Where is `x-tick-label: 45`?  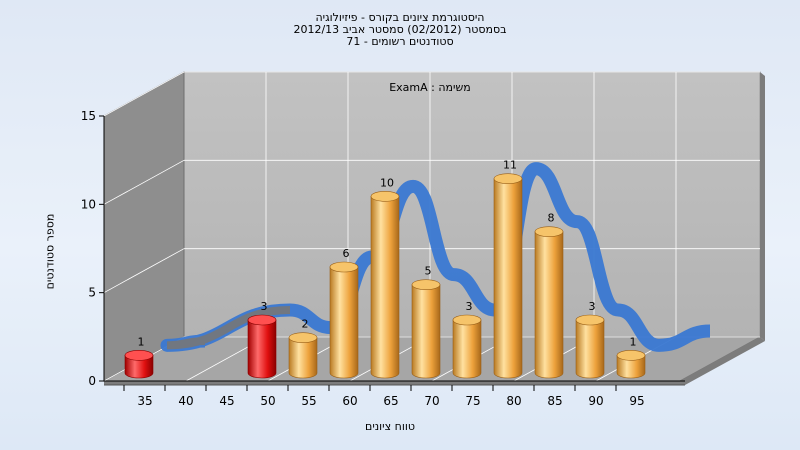
x-tick-label: 45 is located at coordinates (226, 401).